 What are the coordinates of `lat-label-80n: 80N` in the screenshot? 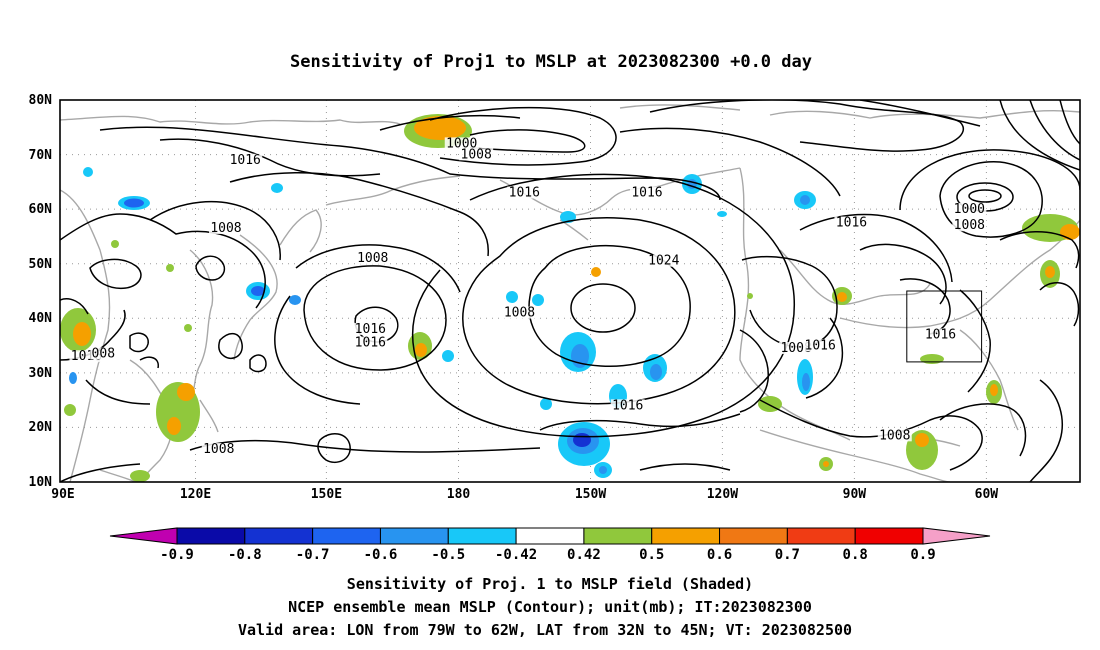 It's located at (41, 100).